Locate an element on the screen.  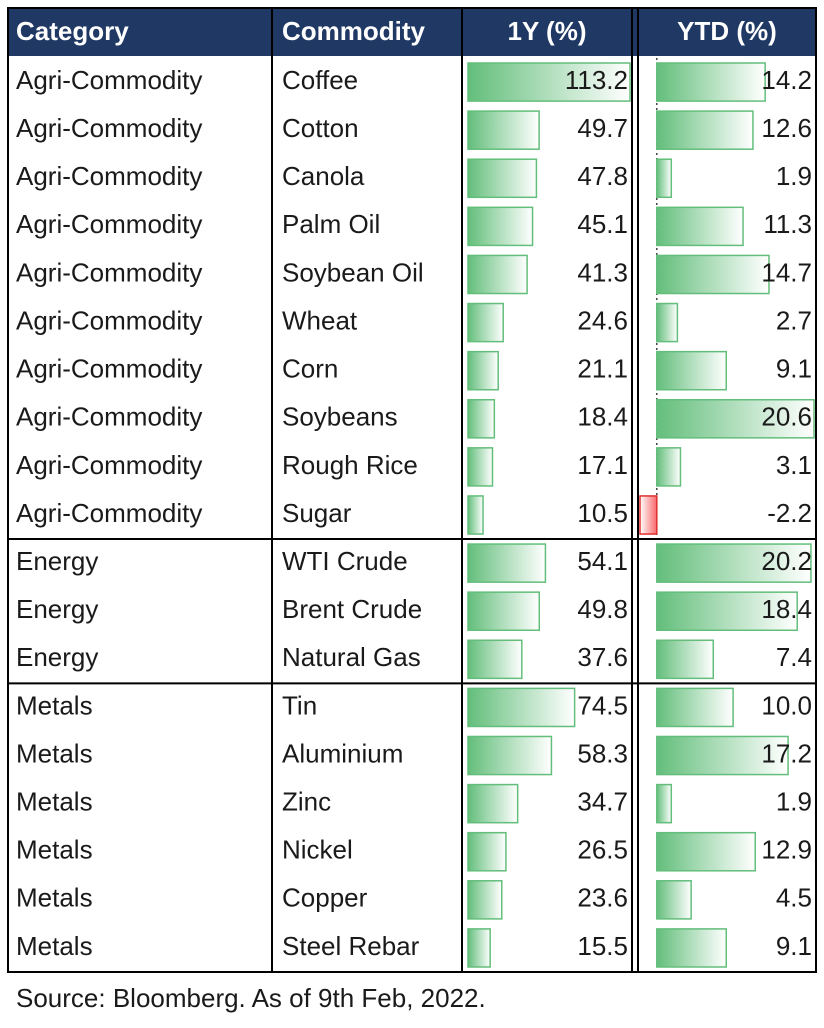
value-cell: 24.6 is located at coordinates (602, 320).